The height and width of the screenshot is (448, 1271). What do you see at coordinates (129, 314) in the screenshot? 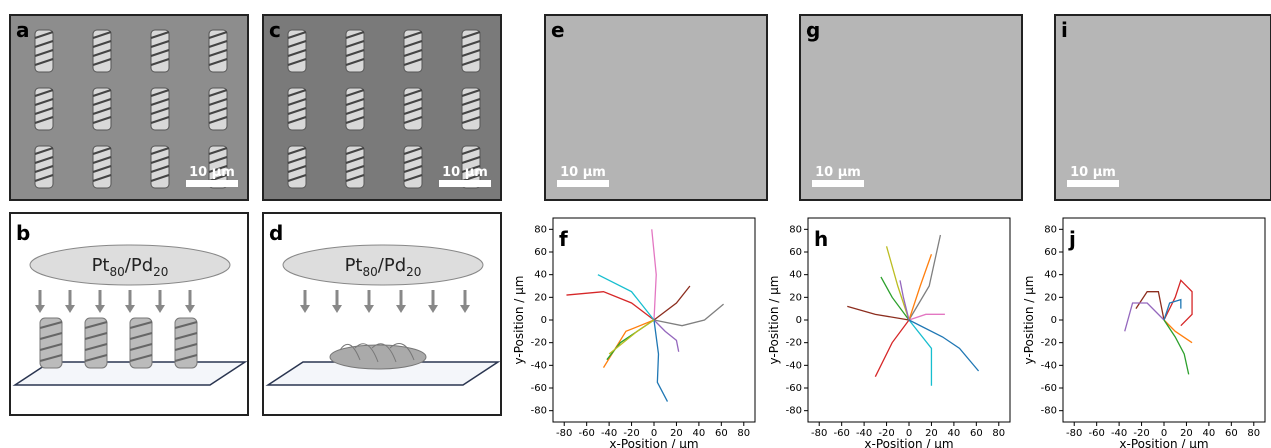
I see `schematic-b: Pt80/Pd20` at bounding box center [129, 314].